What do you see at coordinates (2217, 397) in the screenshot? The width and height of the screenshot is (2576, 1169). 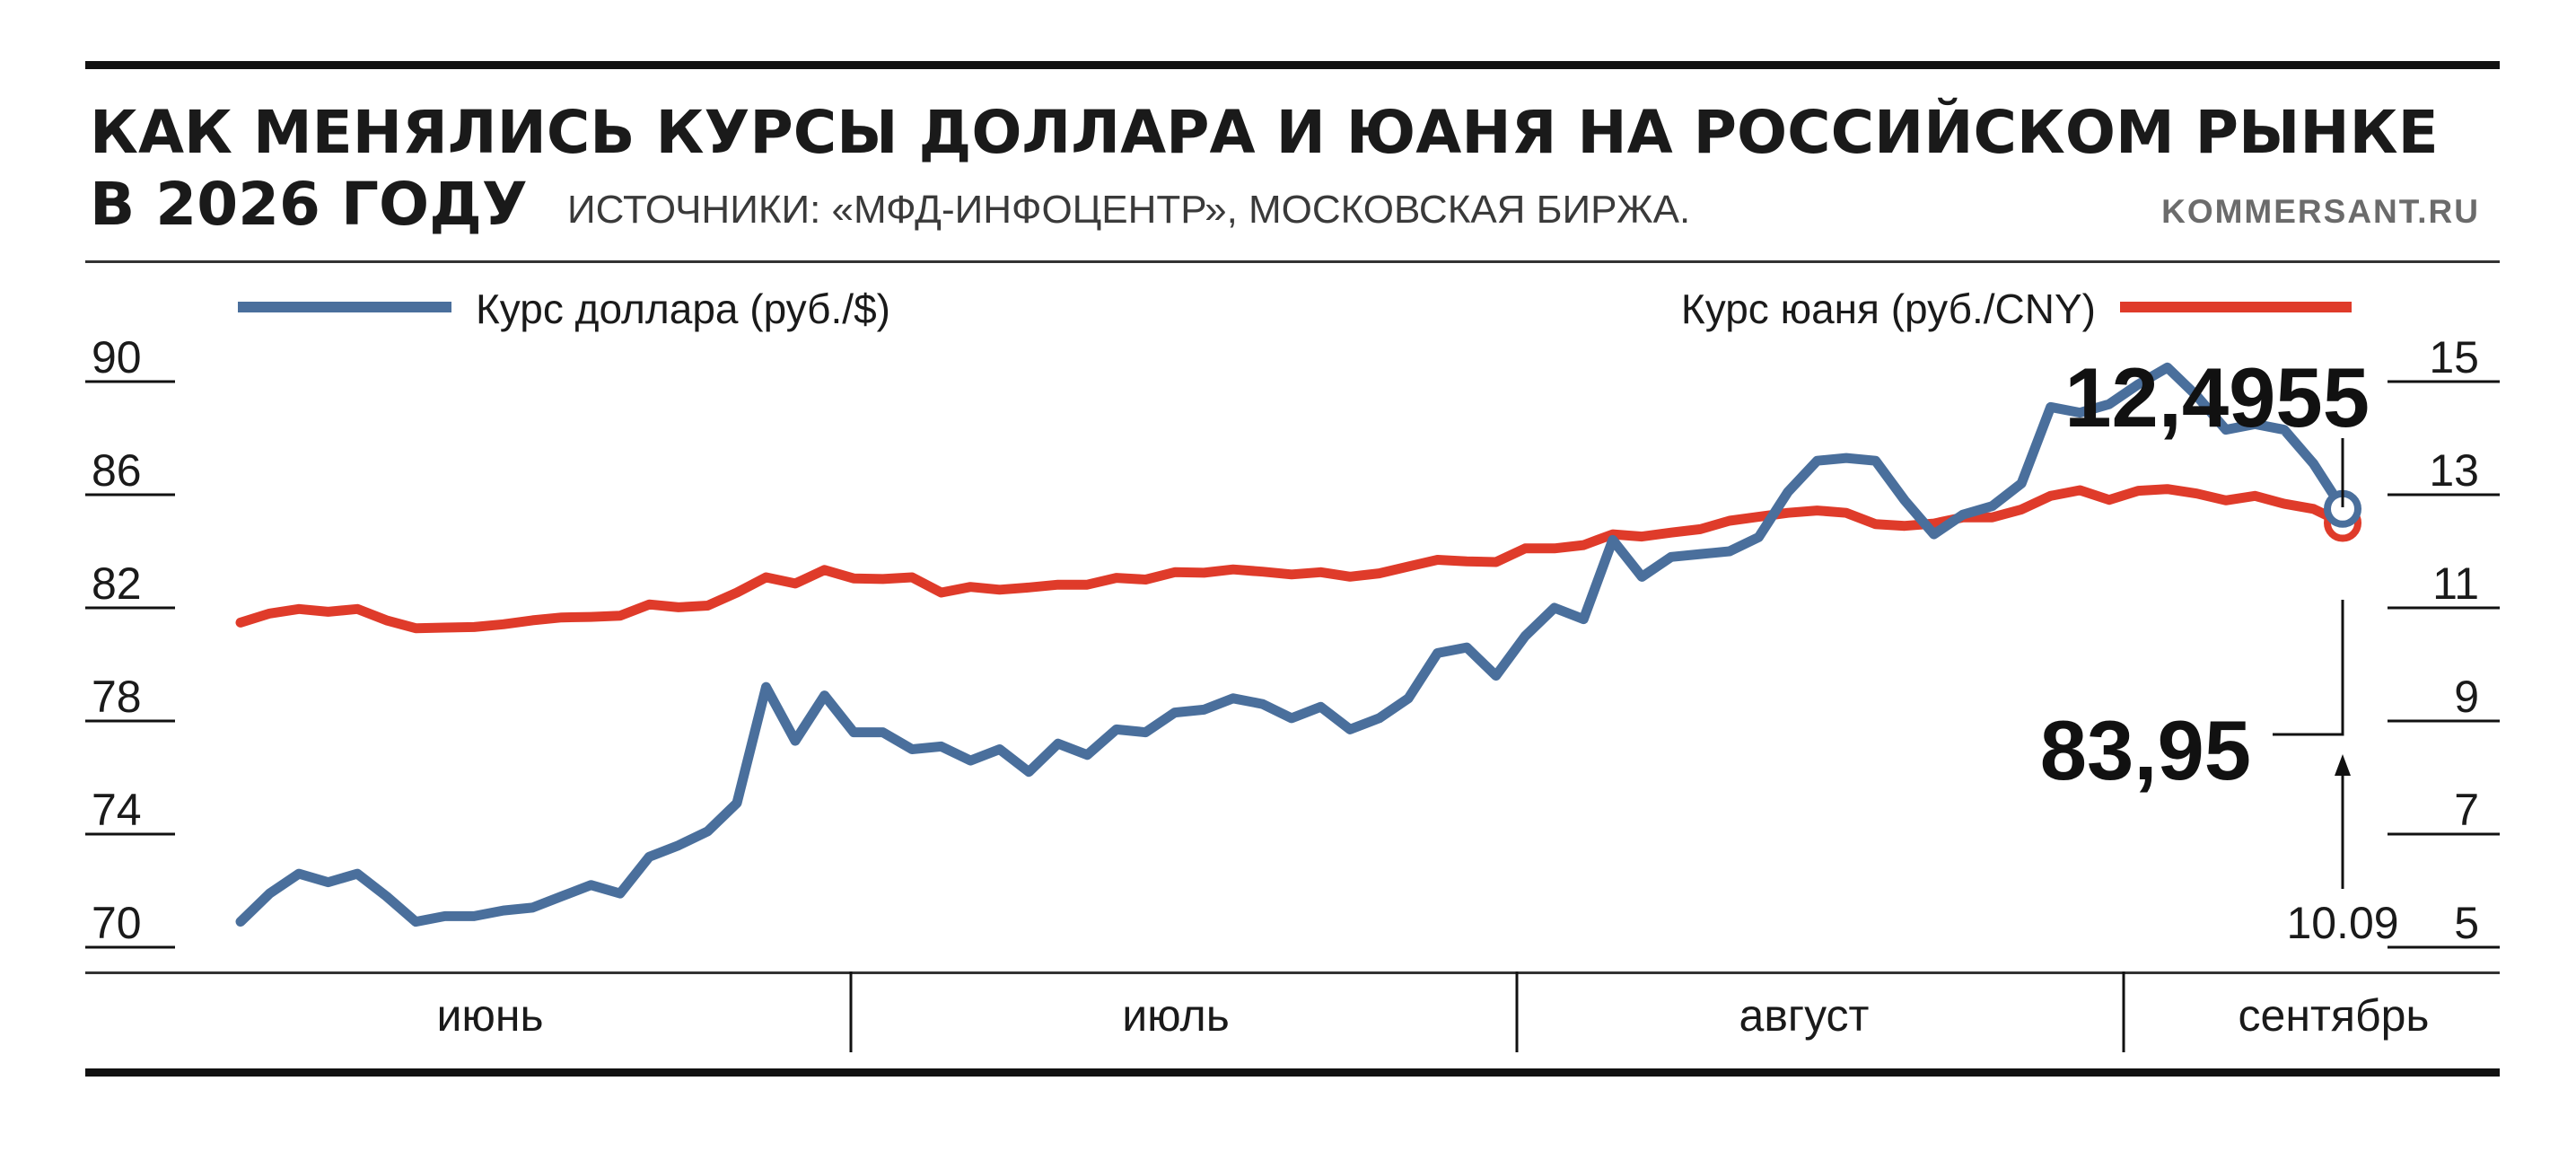 I see `yuan-end-value: 12,4955` at bounding box center [2217, 397].